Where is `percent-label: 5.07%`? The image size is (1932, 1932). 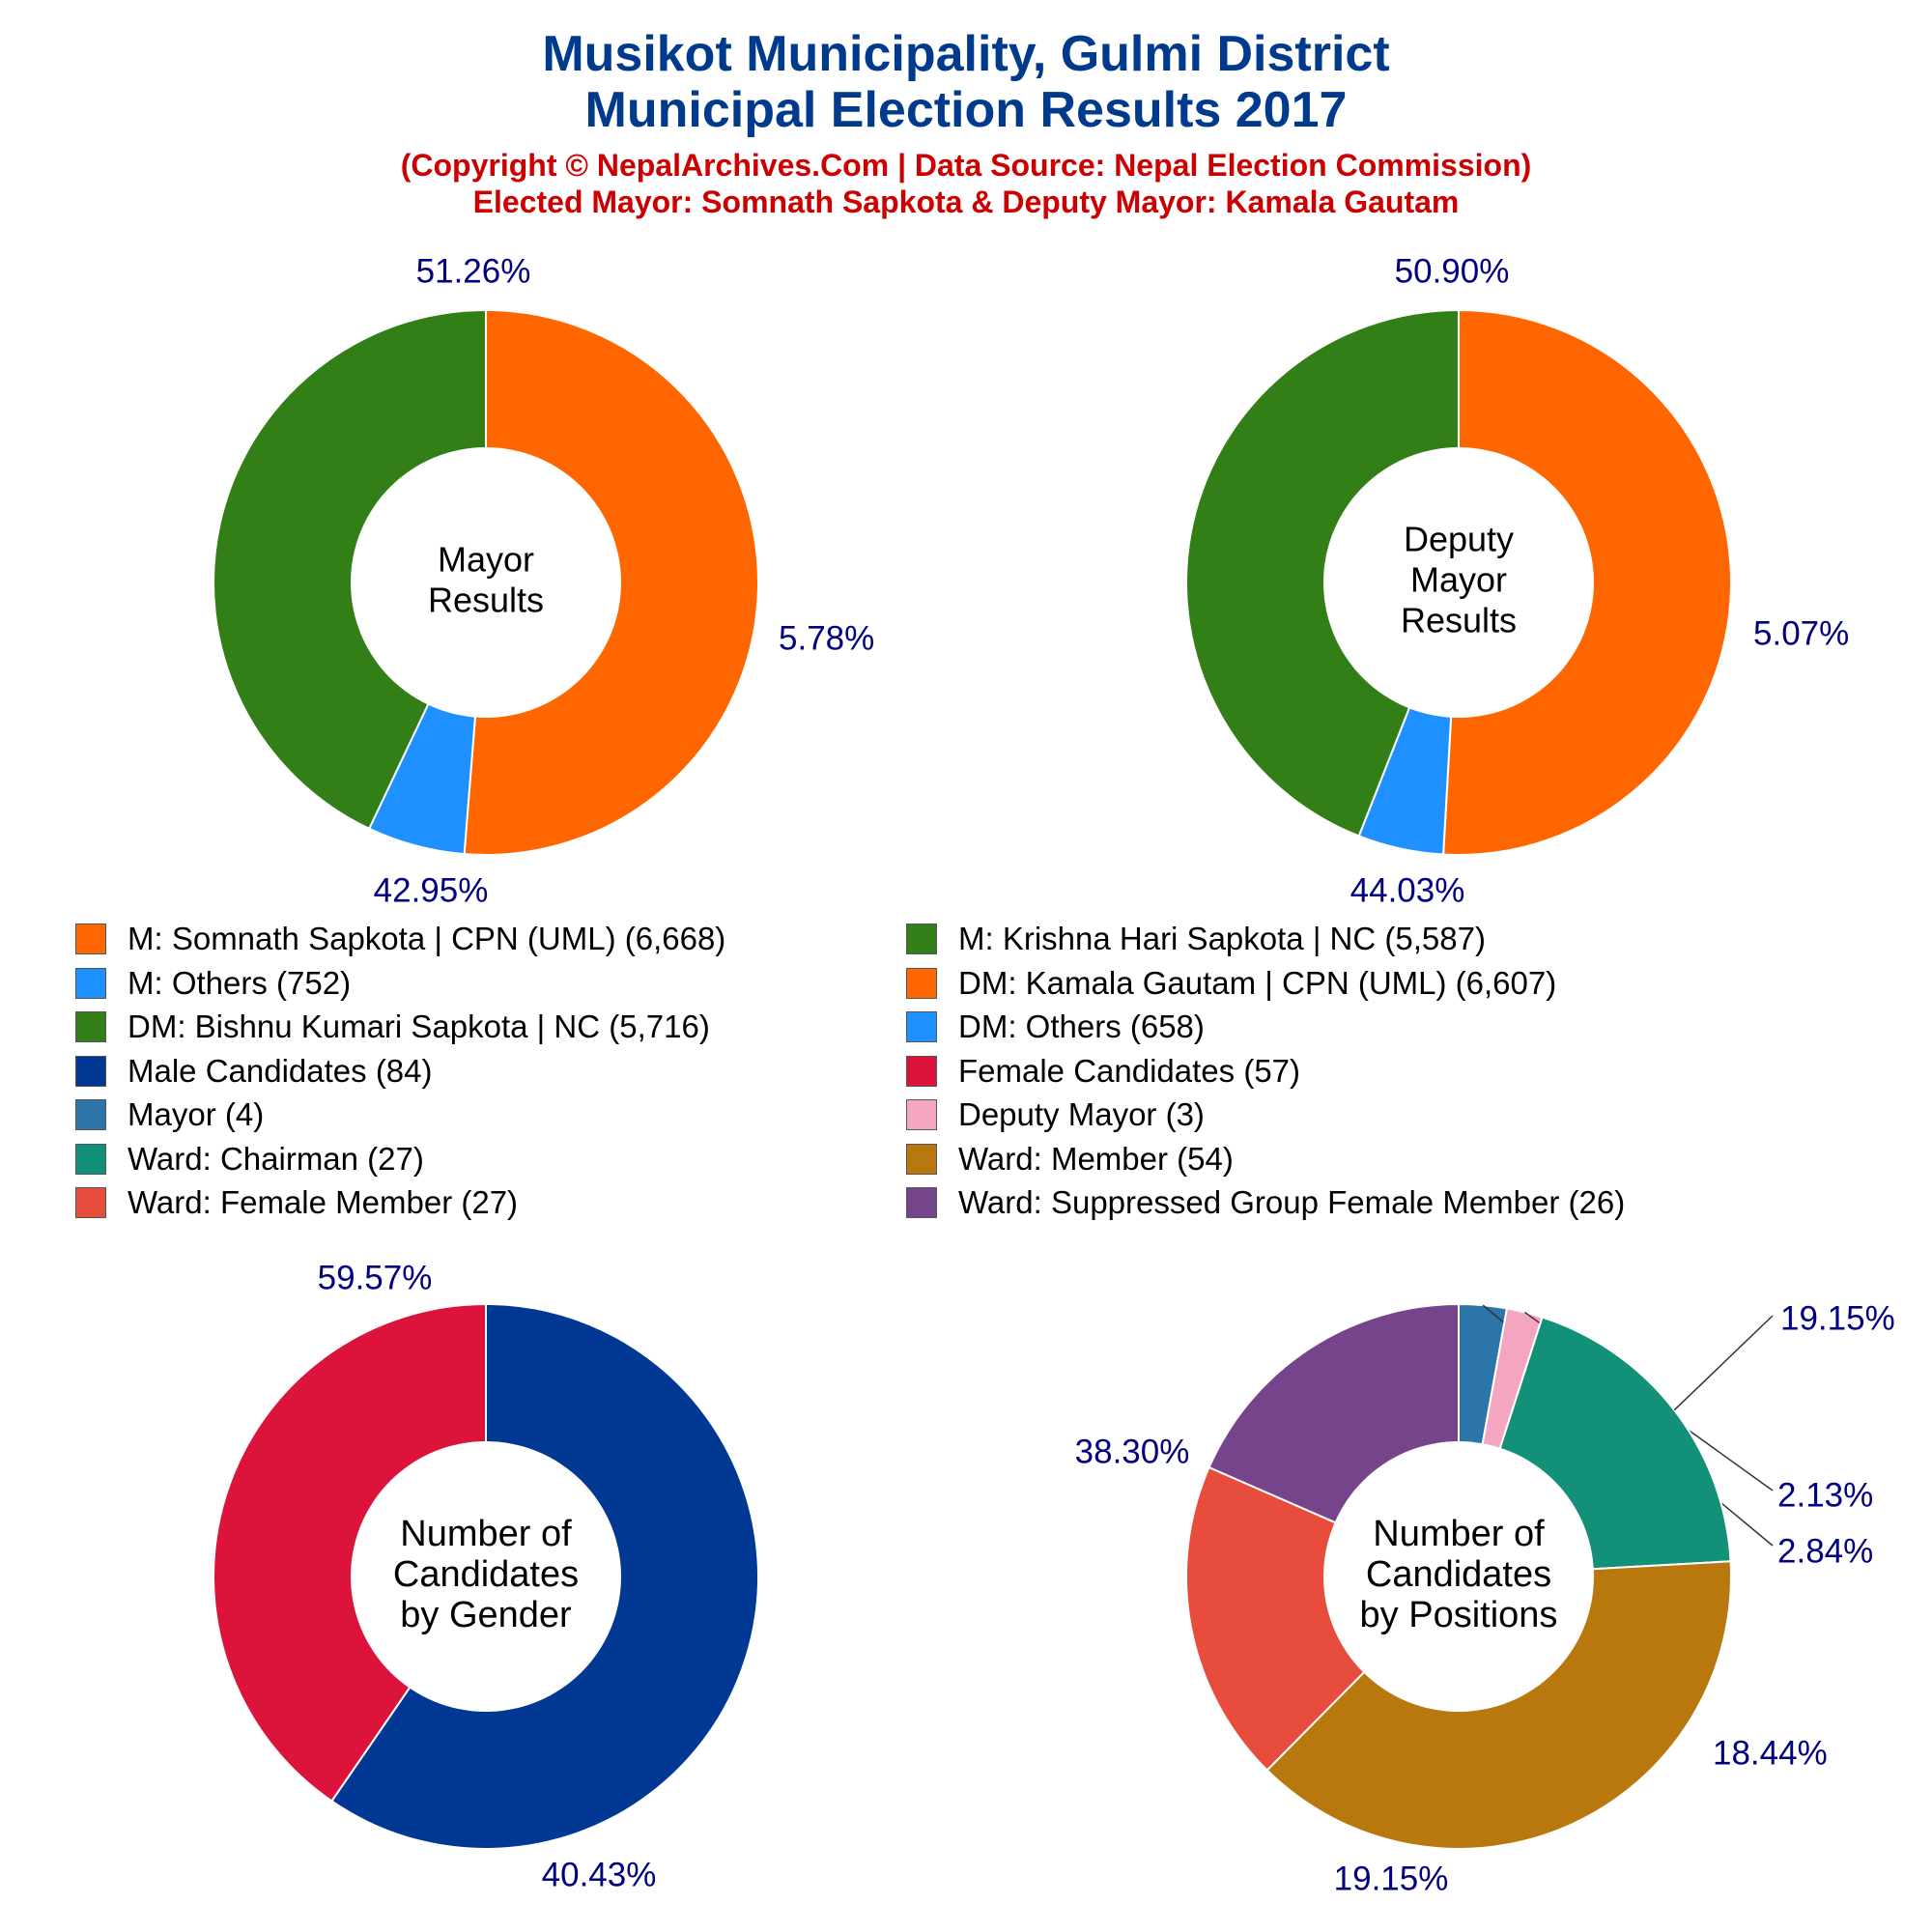 percent-label: 5.07% is located at coordinates (1801, 633).